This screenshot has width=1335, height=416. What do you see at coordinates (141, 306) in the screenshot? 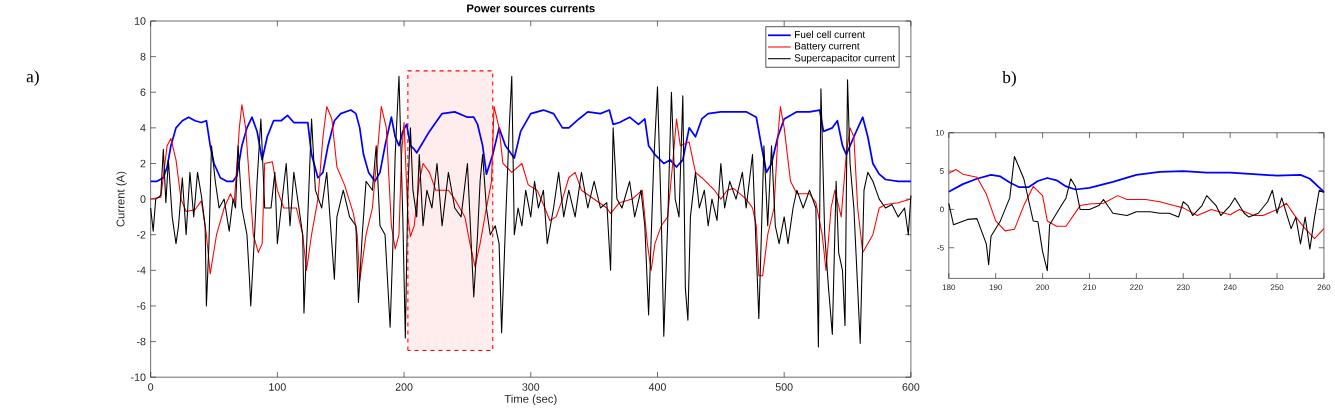
I see `y-tick-label: -6` at bounding box center [141, 306].